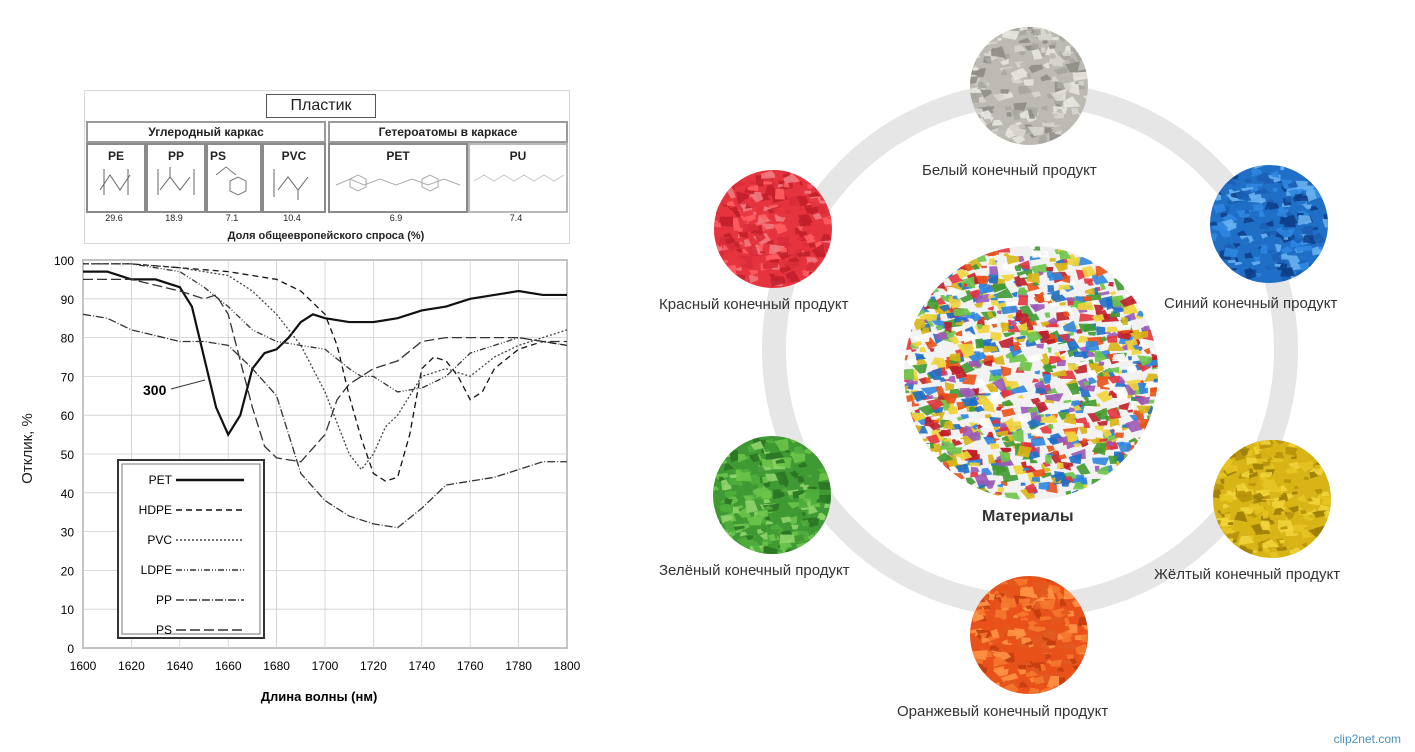  What do you see at coordinates (276, 666) in the screenshot?
I see `x-tick-label: 1680` at bounding box center [276, 666].